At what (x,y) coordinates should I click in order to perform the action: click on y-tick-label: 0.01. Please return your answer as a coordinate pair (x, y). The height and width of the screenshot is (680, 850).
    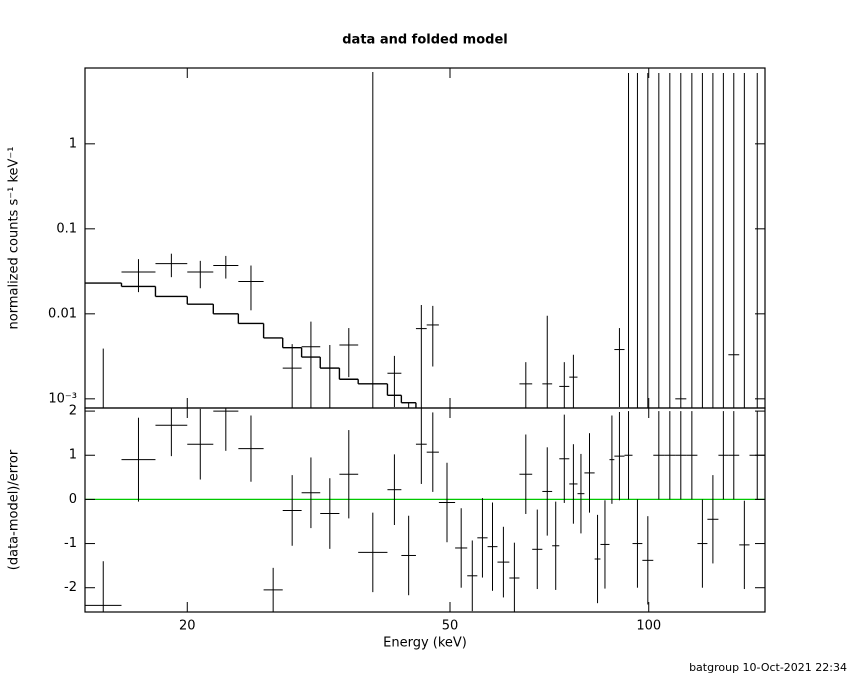
    Looking at the image, I should click on (62, 313).